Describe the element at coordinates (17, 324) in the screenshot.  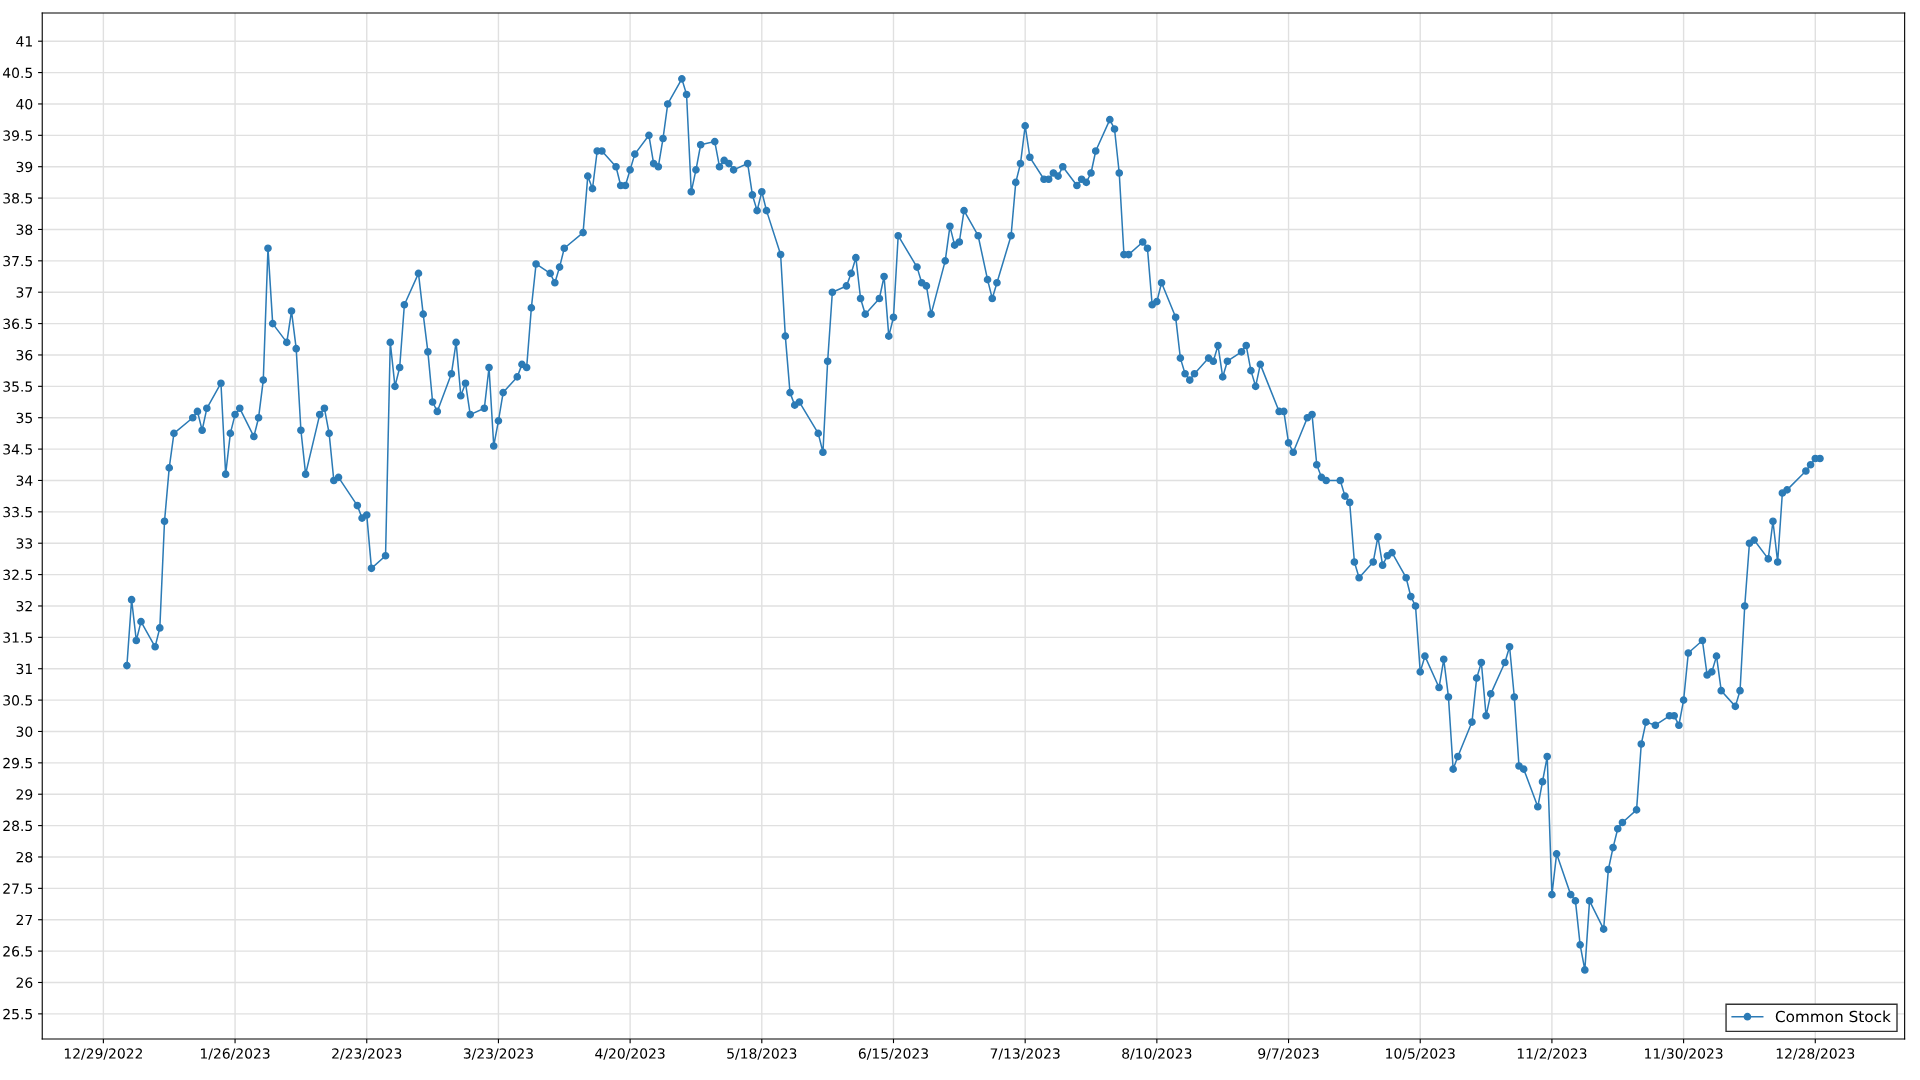
I see `y-tick-label: 36.5` at that location.